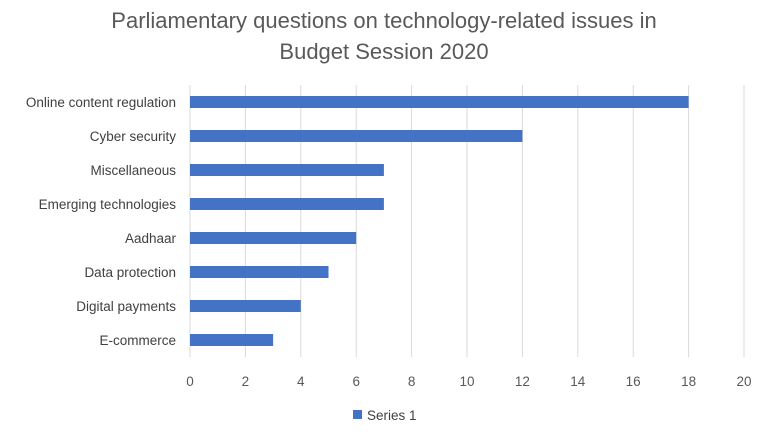 The image size is (770, 434). What do you see at coordinates (108, 204) in the screenshot?
I see `category-label: Emerging technologies` at bounding box center [108, 204].